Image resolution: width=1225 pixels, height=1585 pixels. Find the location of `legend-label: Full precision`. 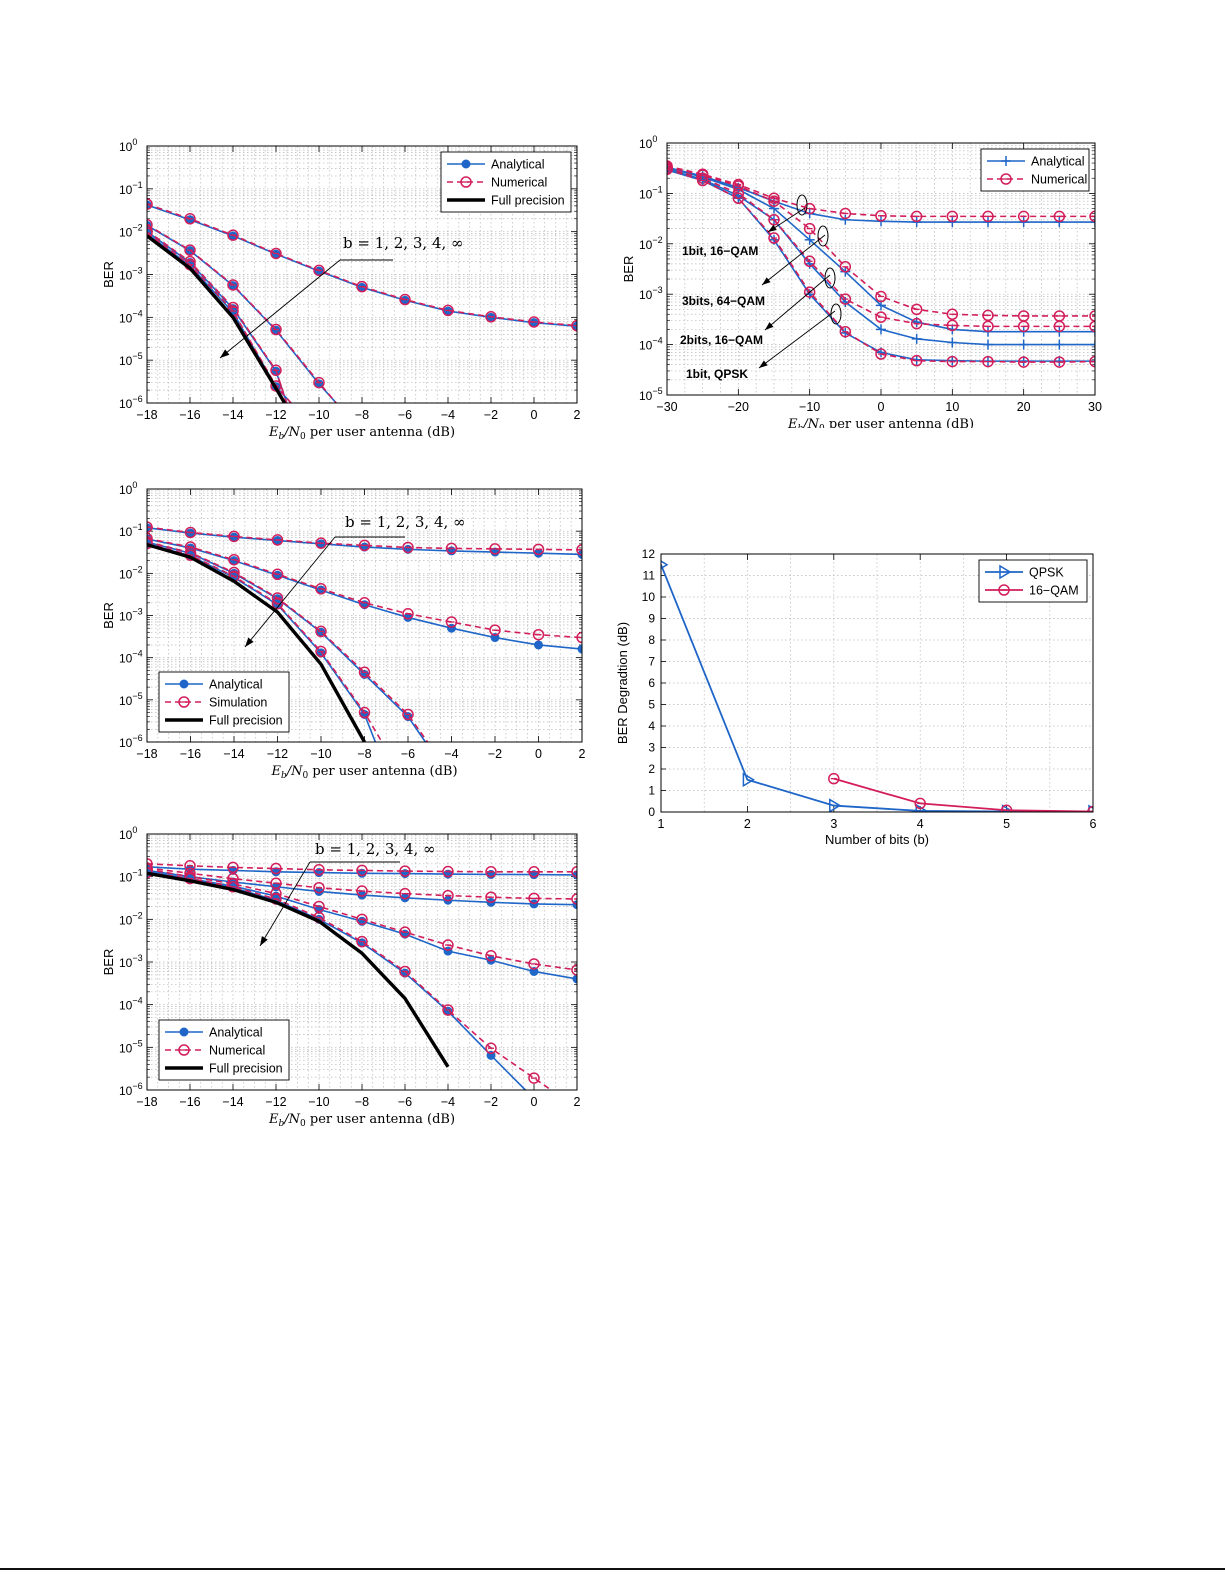

legend-label: Full precision is located at coordinates (246, 1069).